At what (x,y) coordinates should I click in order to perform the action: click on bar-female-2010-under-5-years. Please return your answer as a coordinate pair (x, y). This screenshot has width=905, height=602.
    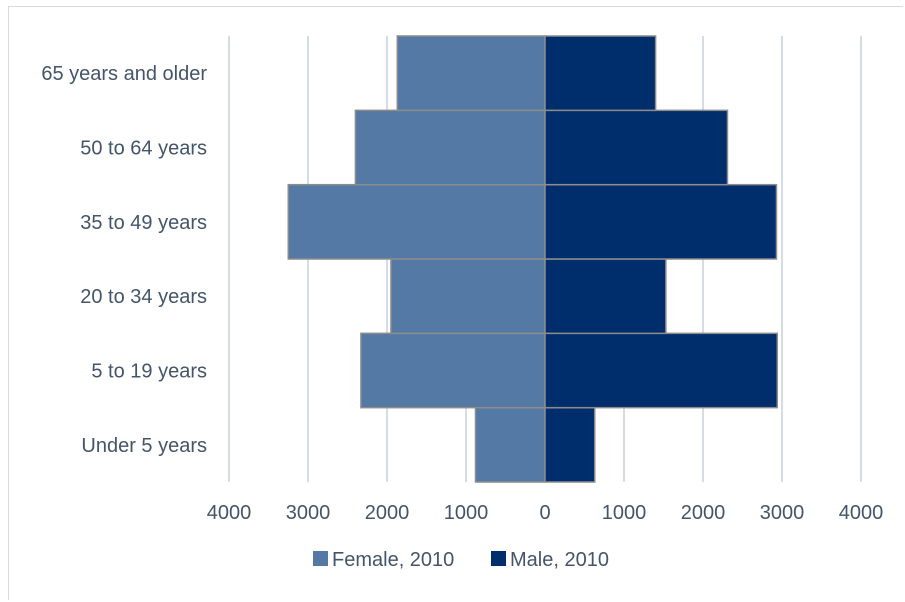
    Looking at the image, I should click on (510, 444).